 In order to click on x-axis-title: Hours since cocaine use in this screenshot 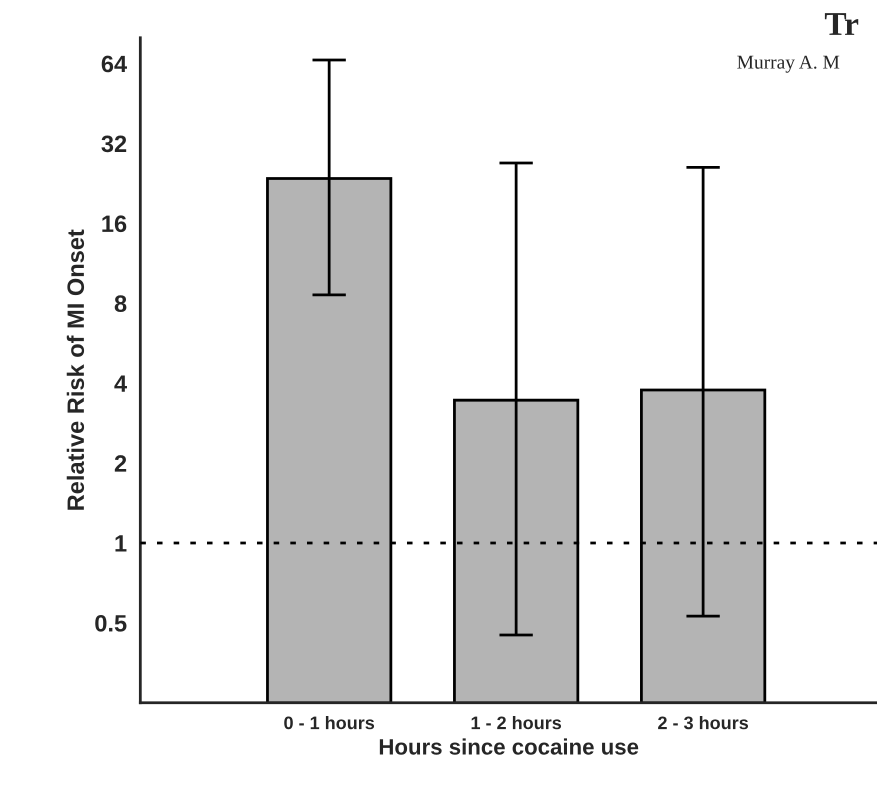, I will do `click(509, 746)`.